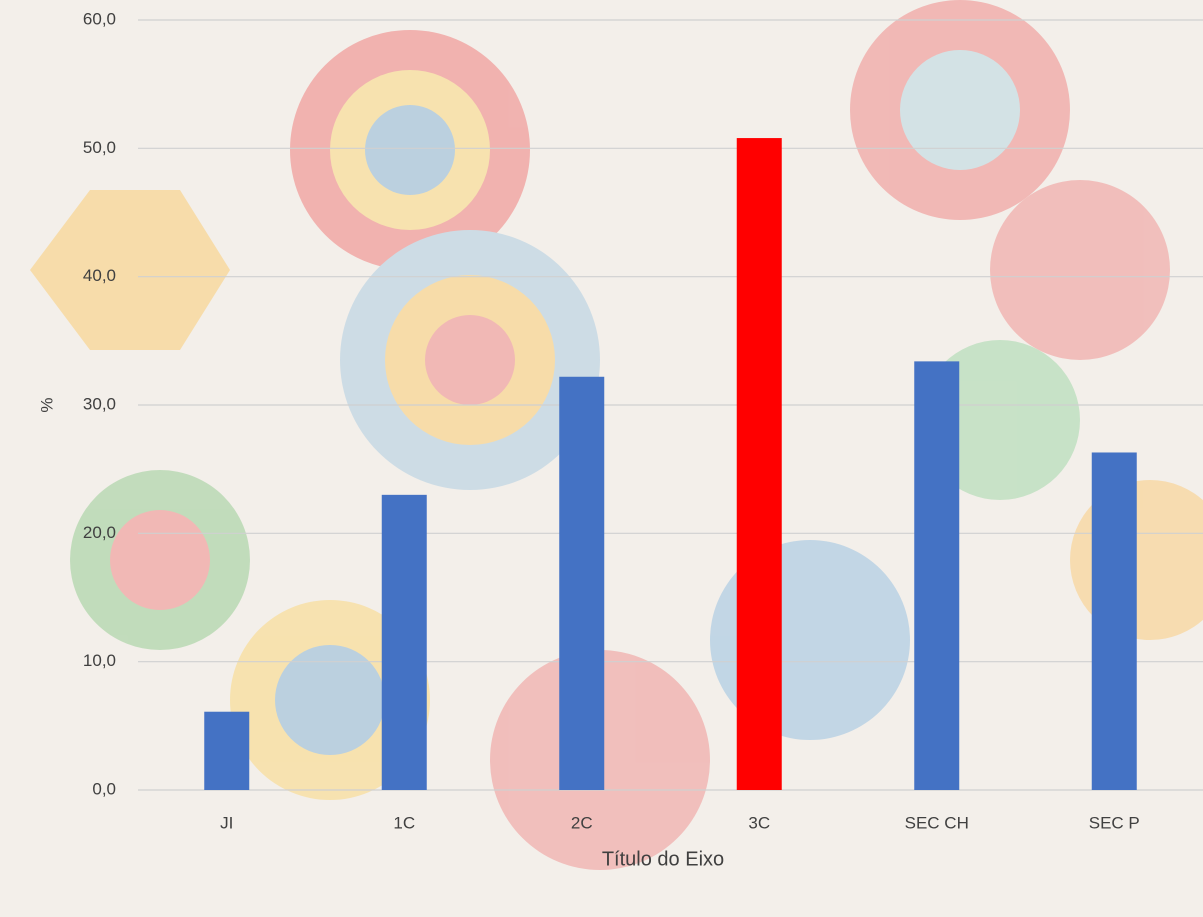  I want to click on y-axis-label: %, so click(46, 404).